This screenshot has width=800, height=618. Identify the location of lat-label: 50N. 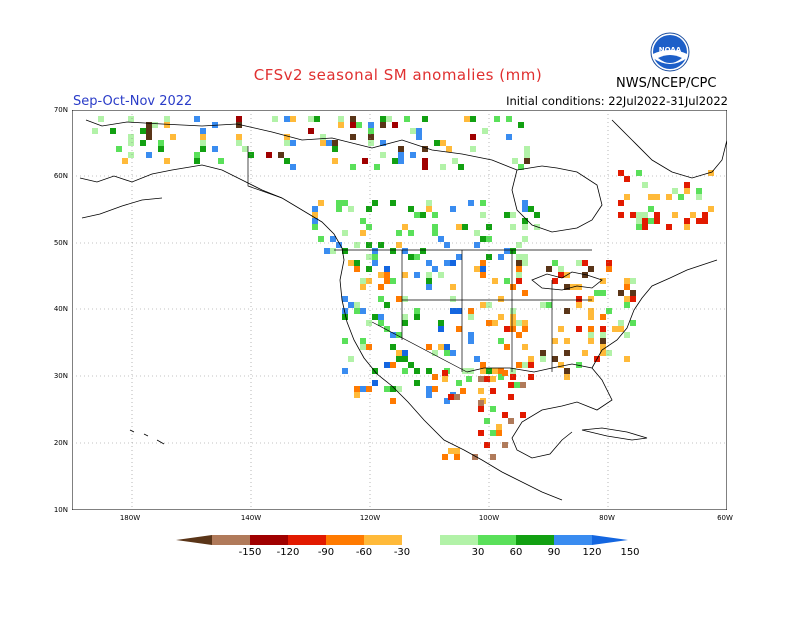
(60, 243).